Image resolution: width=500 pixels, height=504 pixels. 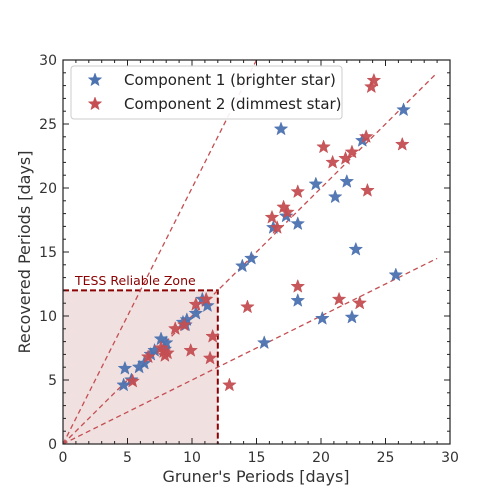 I want to click on y-axis-label: Recovered Periods [days], so click(x=24, y=251).